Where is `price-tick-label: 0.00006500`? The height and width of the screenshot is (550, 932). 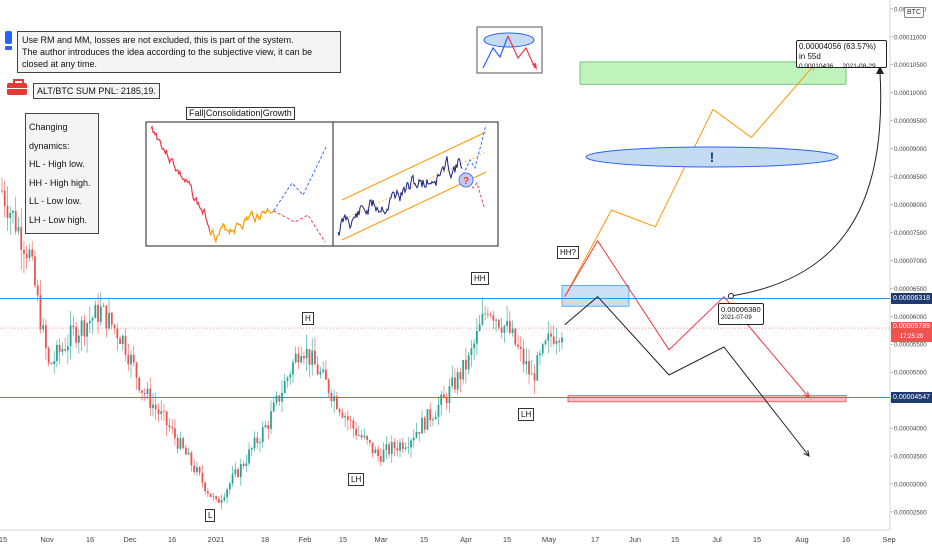
price-tick-label: 0.00006500 is located at coordinates (910, 289).